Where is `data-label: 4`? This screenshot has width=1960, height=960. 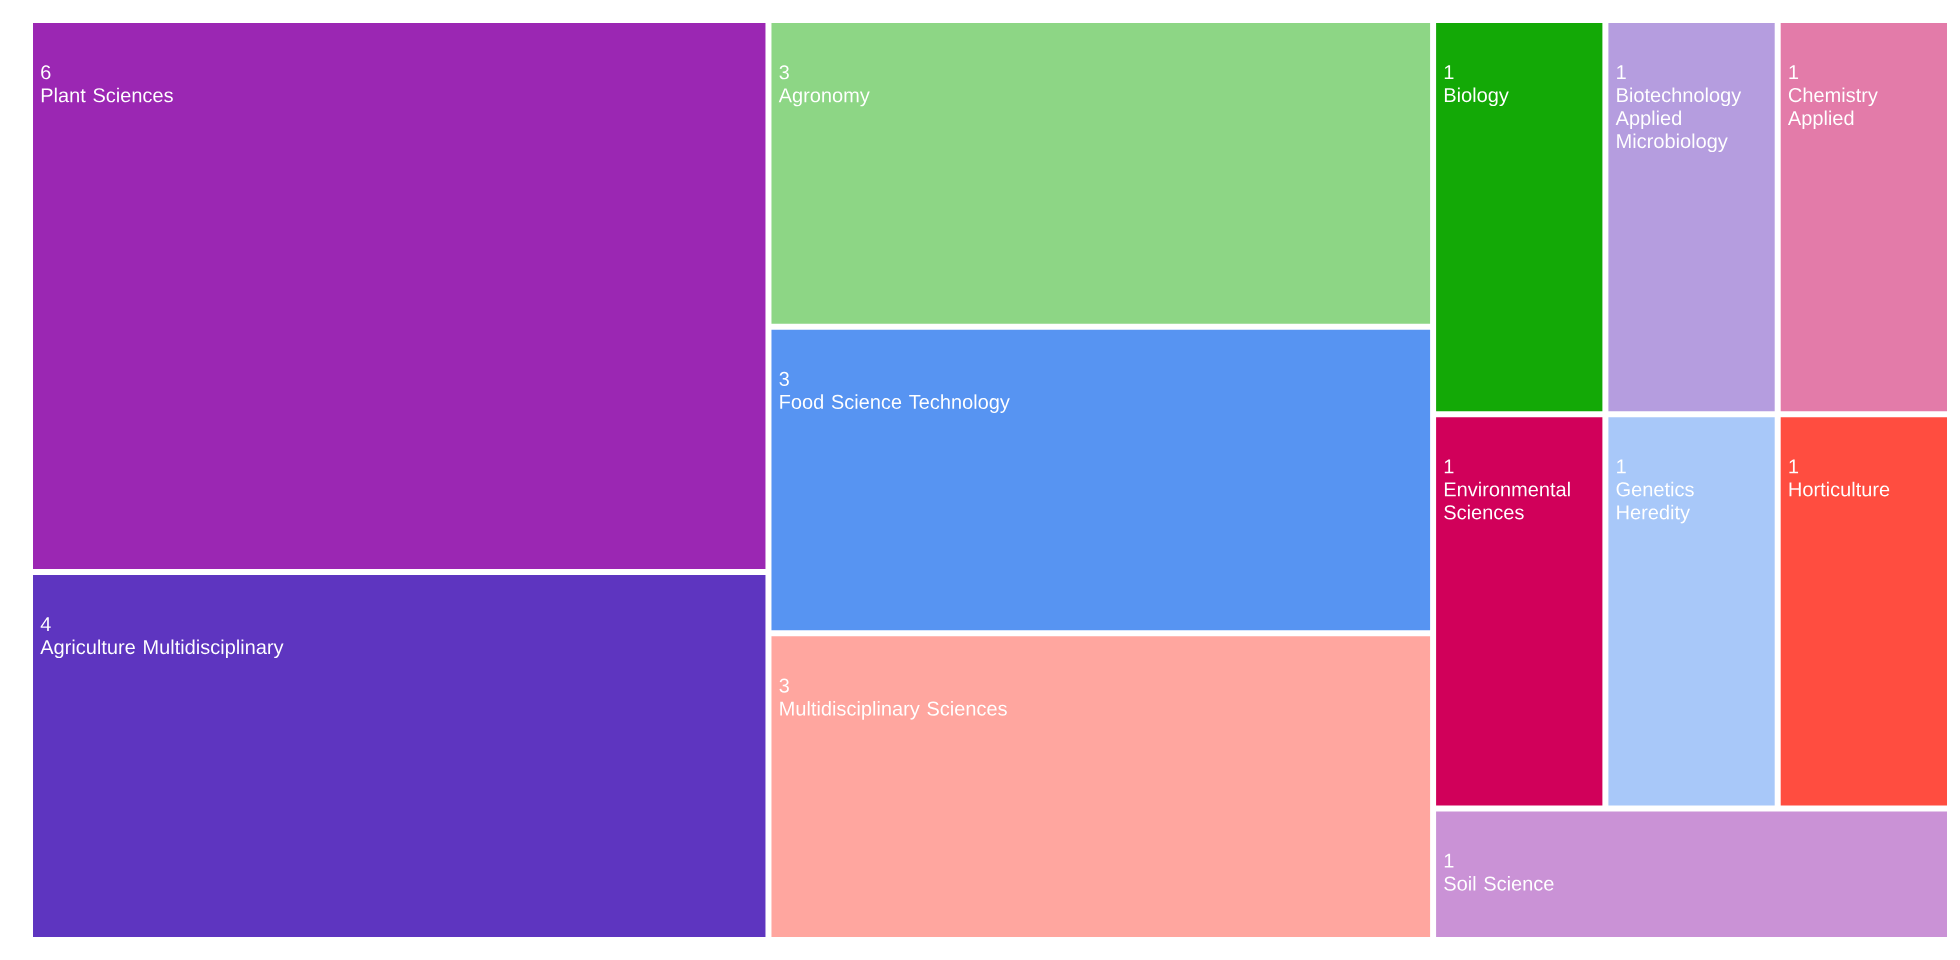
data-label: 4 is located at coordinates (45, 624).